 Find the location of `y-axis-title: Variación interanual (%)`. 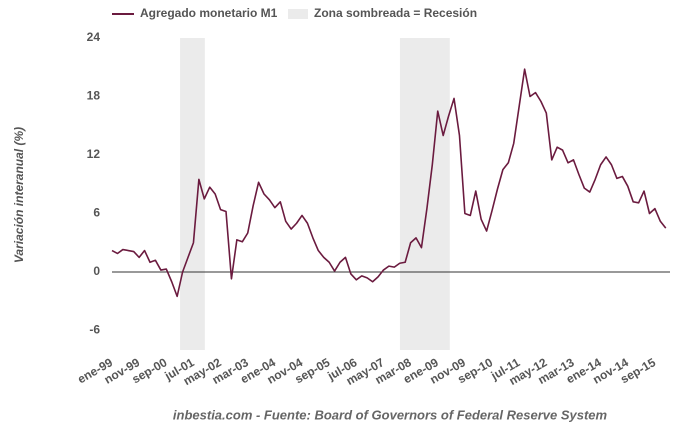

y-axis-title: Variación interanual (%) is located at coordinates (19, 195).